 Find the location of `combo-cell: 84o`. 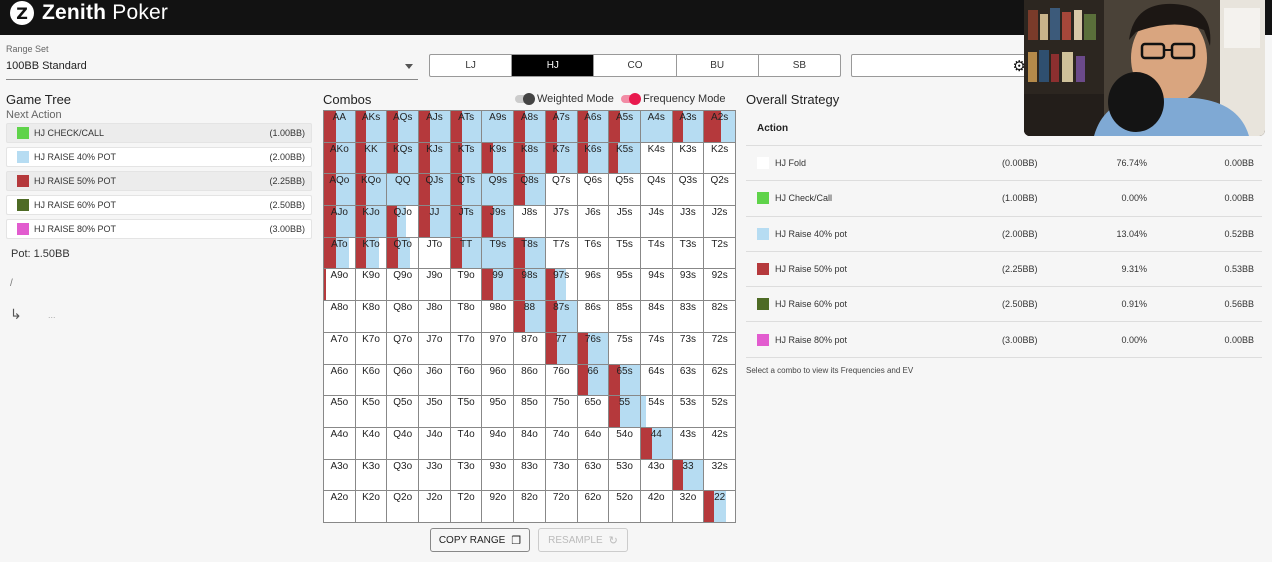

combo-cell: 84o is located at coordinates (529, 443).